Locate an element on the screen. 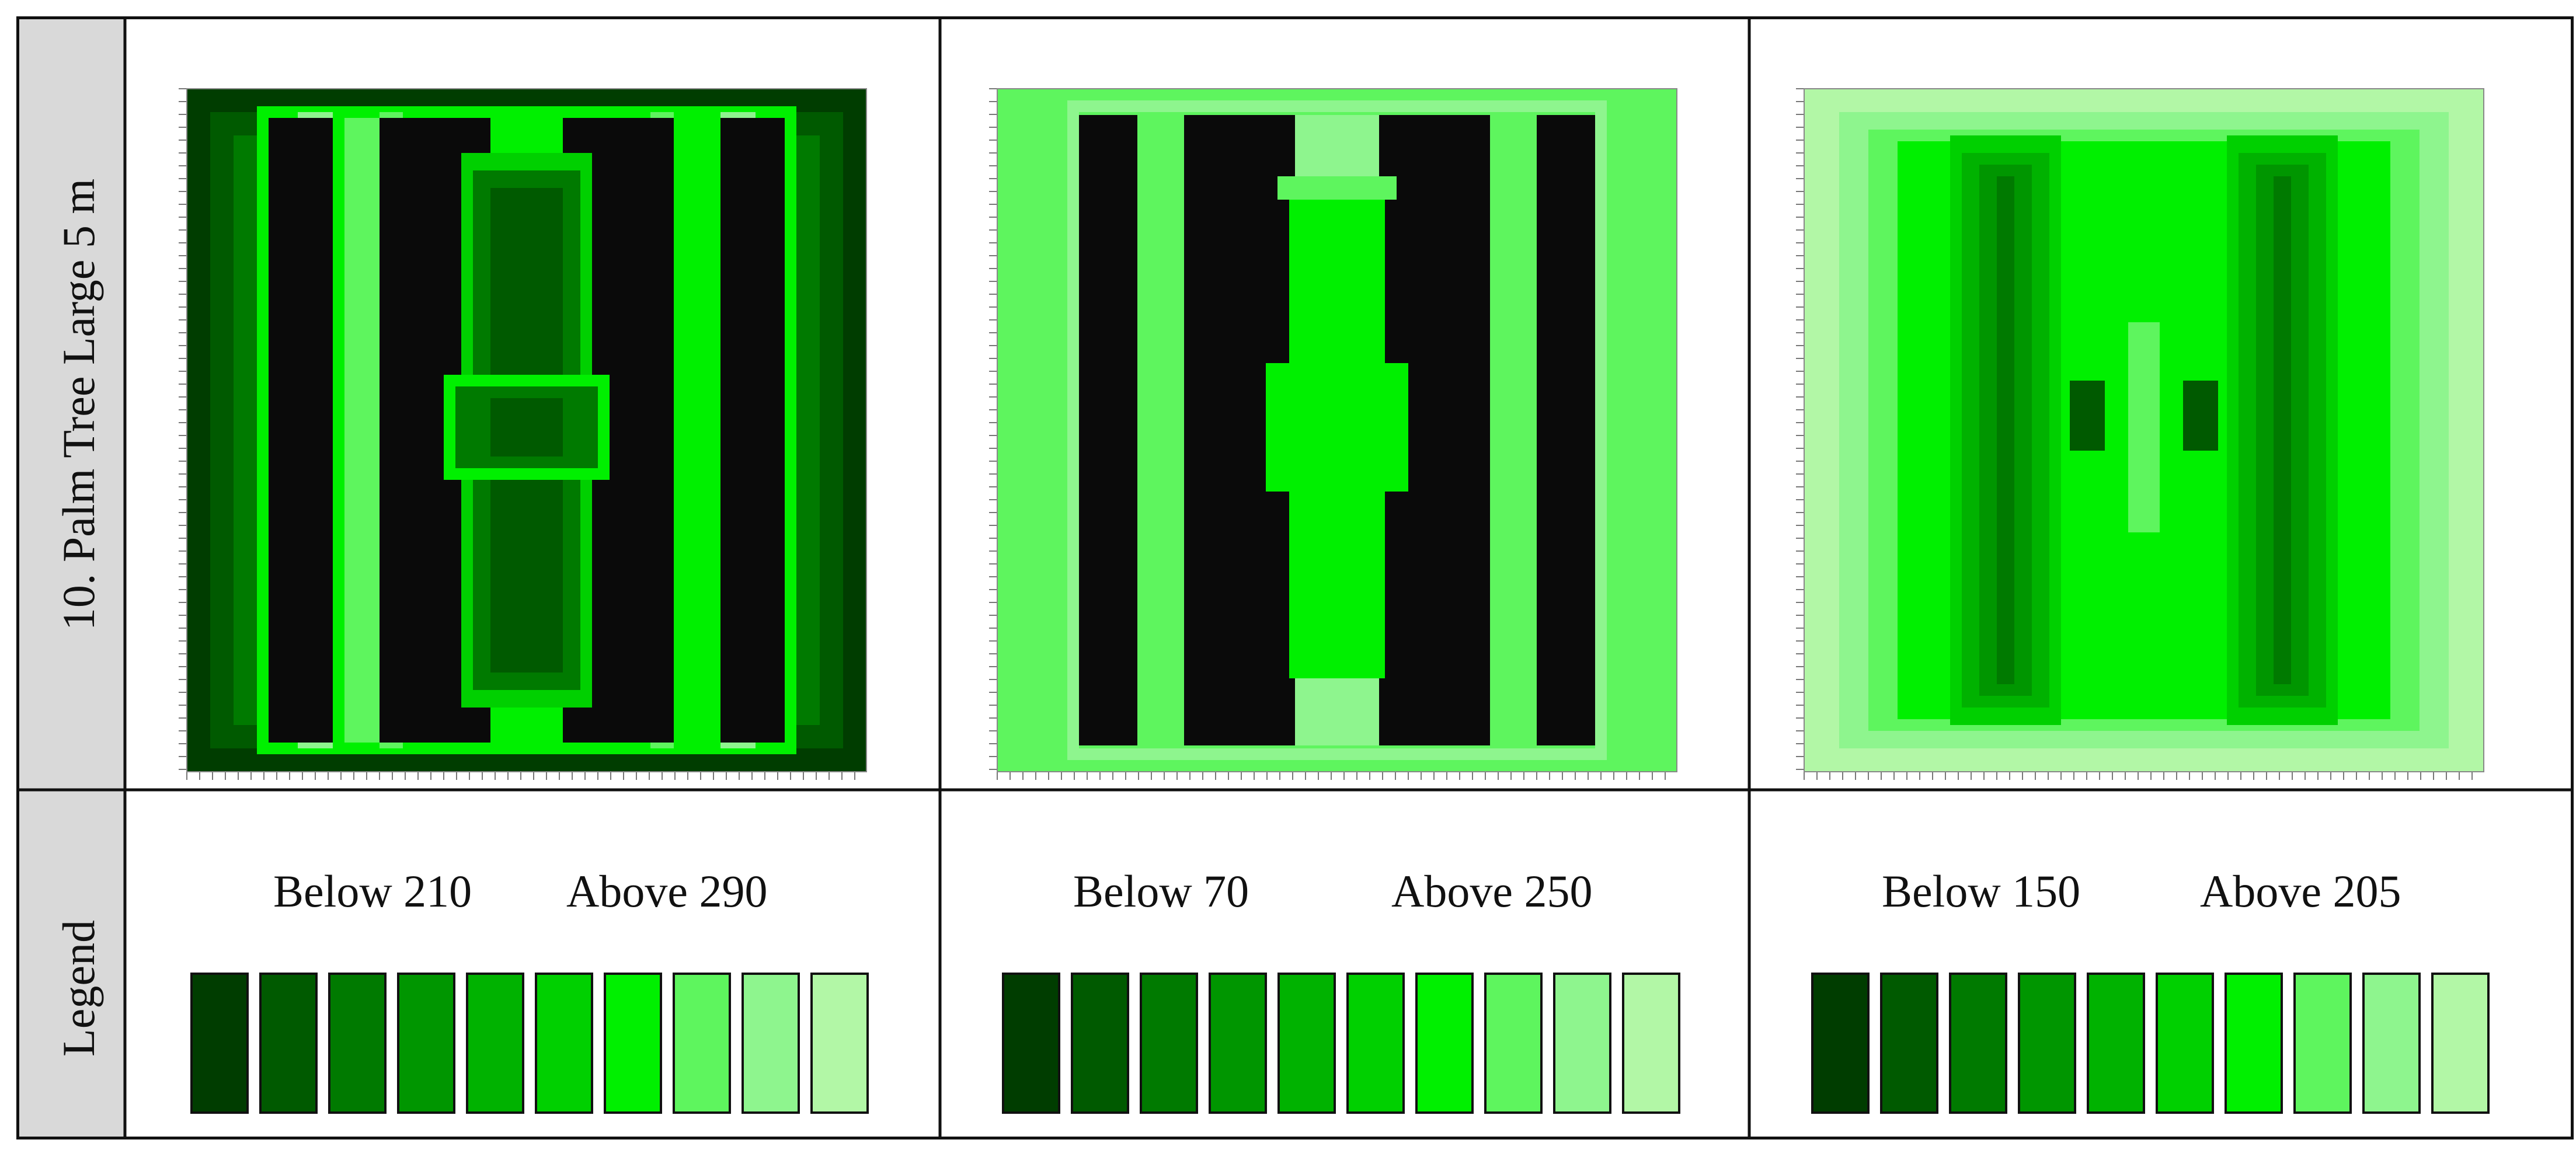  legend-swatches-middle is located at coordinates (1341, 1043).